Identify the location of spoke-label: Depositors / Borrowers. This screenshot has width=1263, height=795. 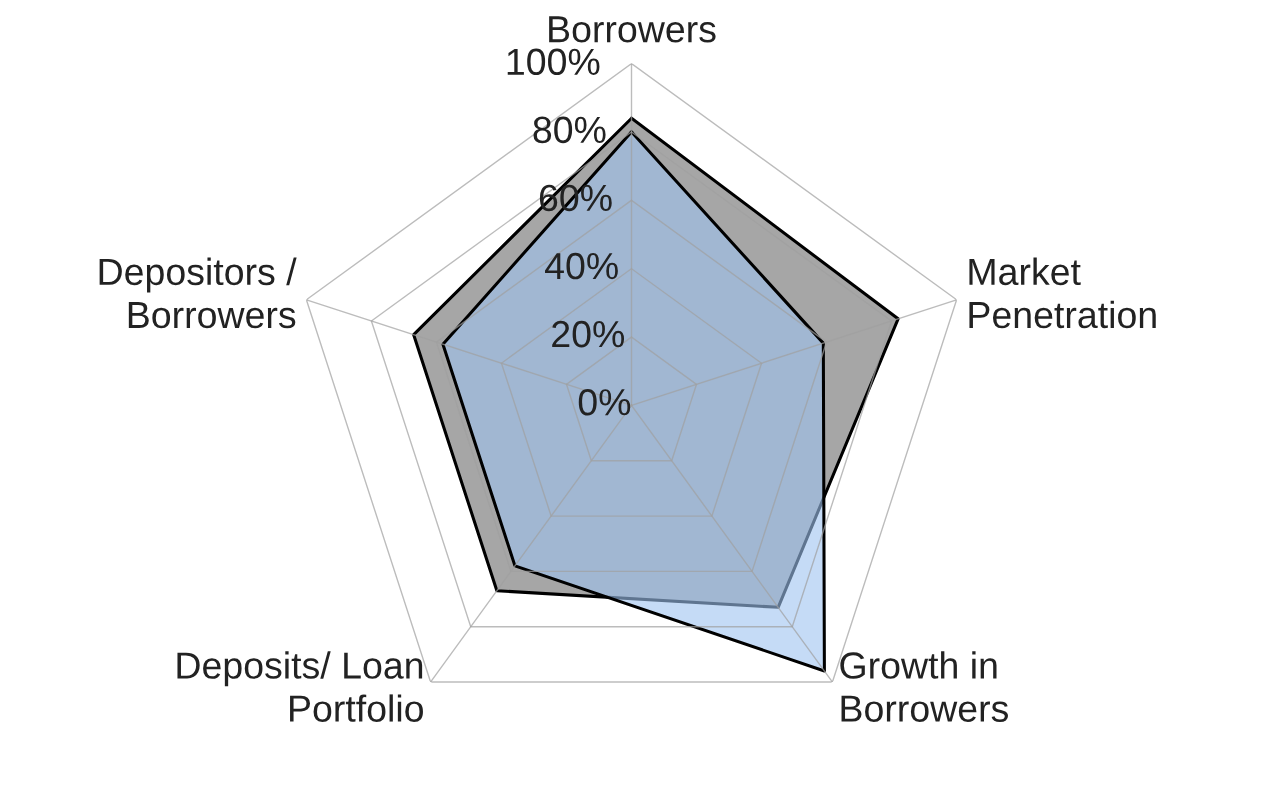
(198, 293).